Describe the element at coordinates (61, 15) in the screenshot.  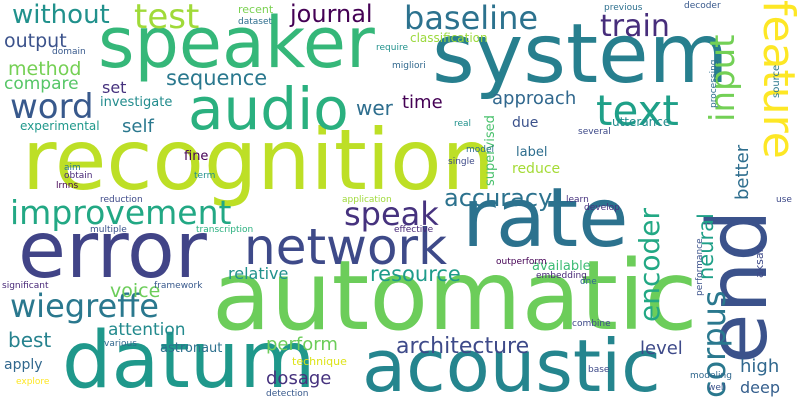
I see `word-without: without` at that location.